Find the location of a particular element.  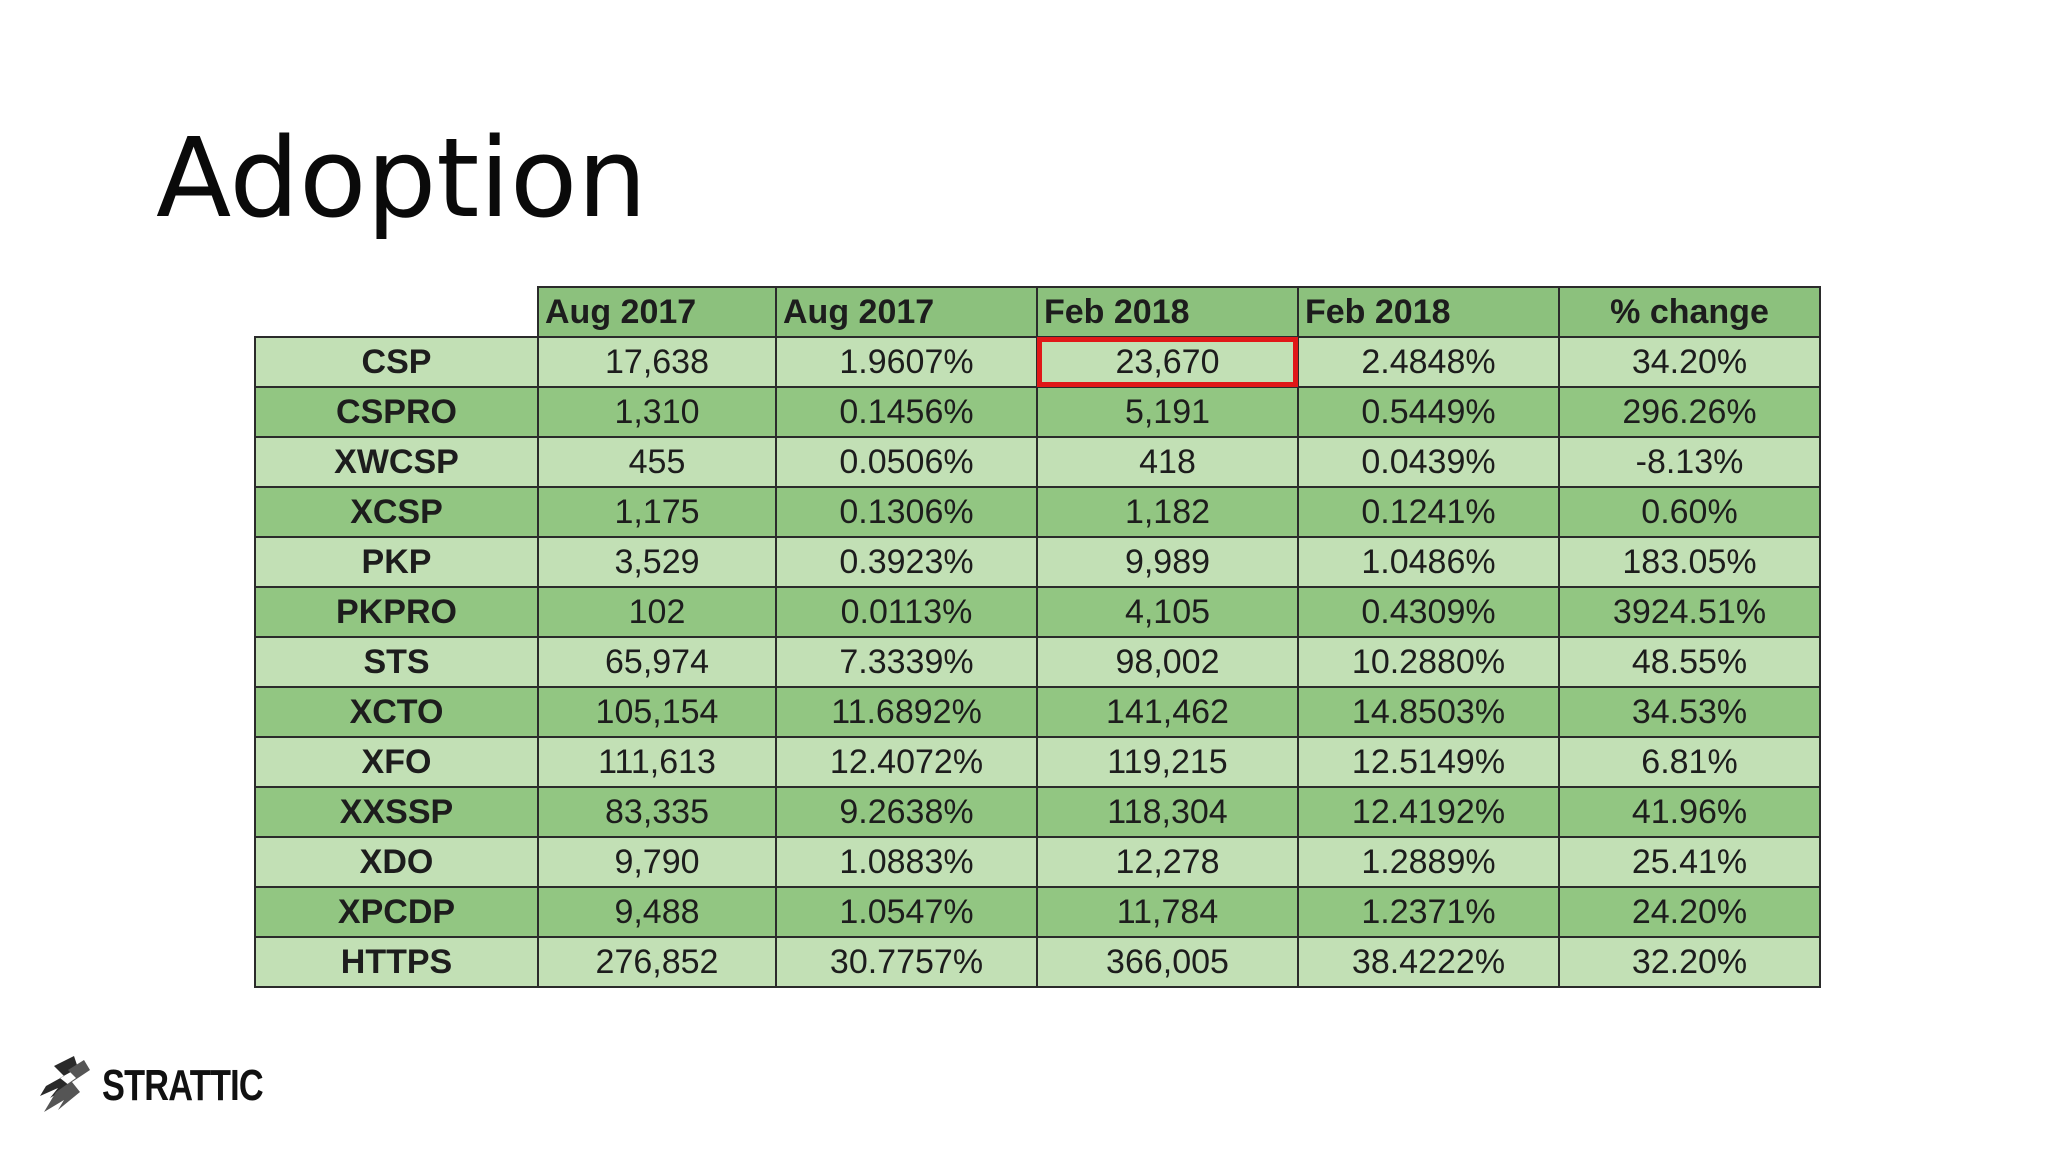

aug-2017-percent-cell: 0.0506% is located at coordinates (906, 462).